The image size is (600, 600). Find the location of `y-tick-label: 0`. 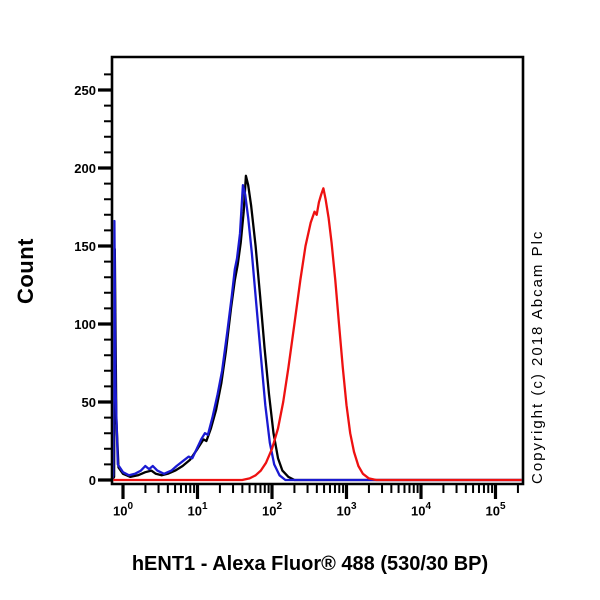

y-tick-label: 0 is located at coordinates (92, 480).